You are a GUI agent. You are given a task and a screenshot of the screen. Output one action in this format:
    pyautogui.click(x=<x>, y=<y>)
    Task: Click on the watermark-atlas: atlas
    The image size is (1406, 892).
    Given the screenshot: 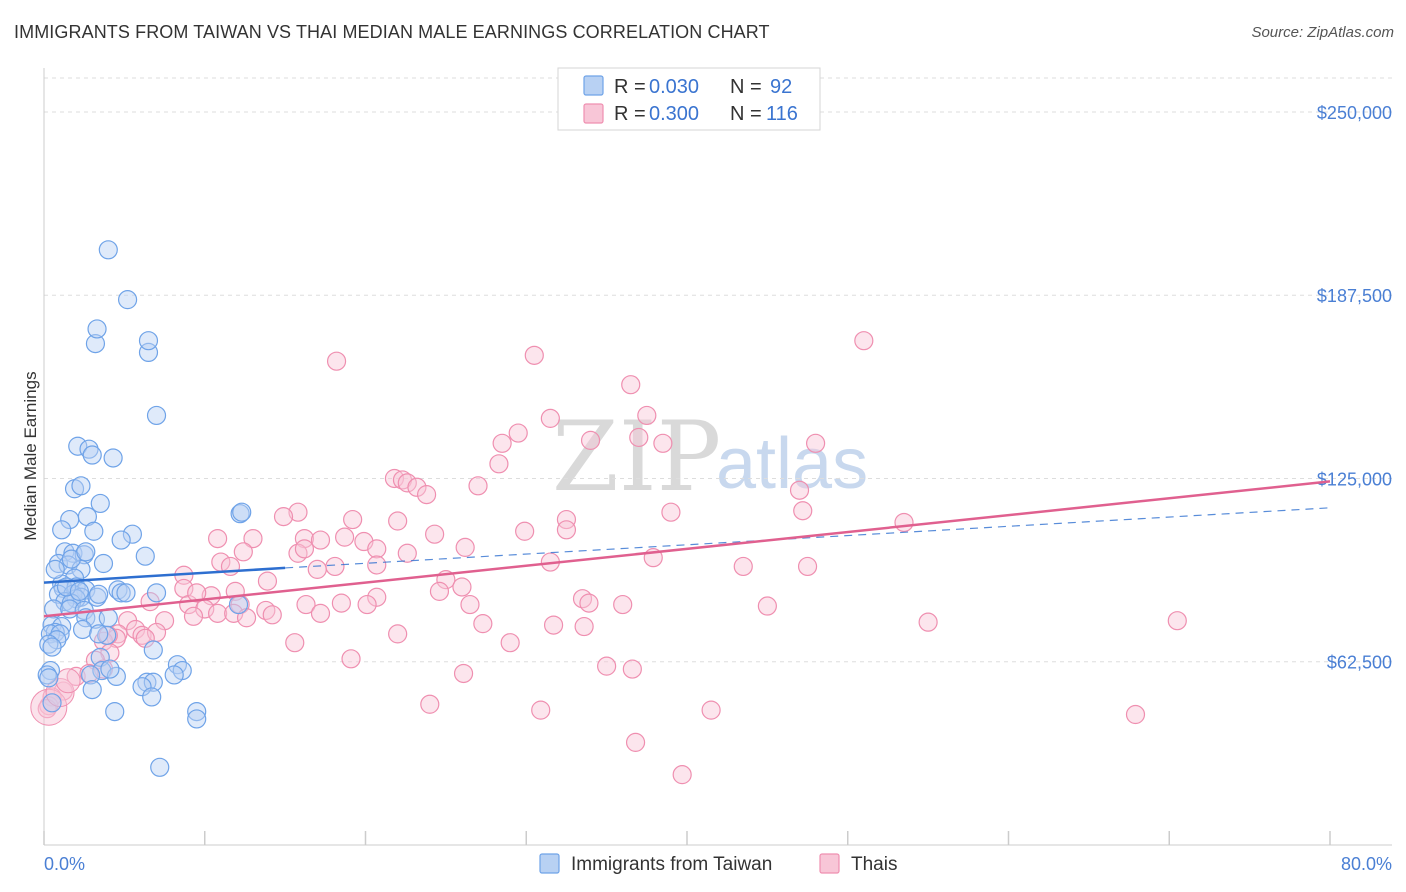 What is the action you would take?
    pyautogui.click(x=792, y=464)
    